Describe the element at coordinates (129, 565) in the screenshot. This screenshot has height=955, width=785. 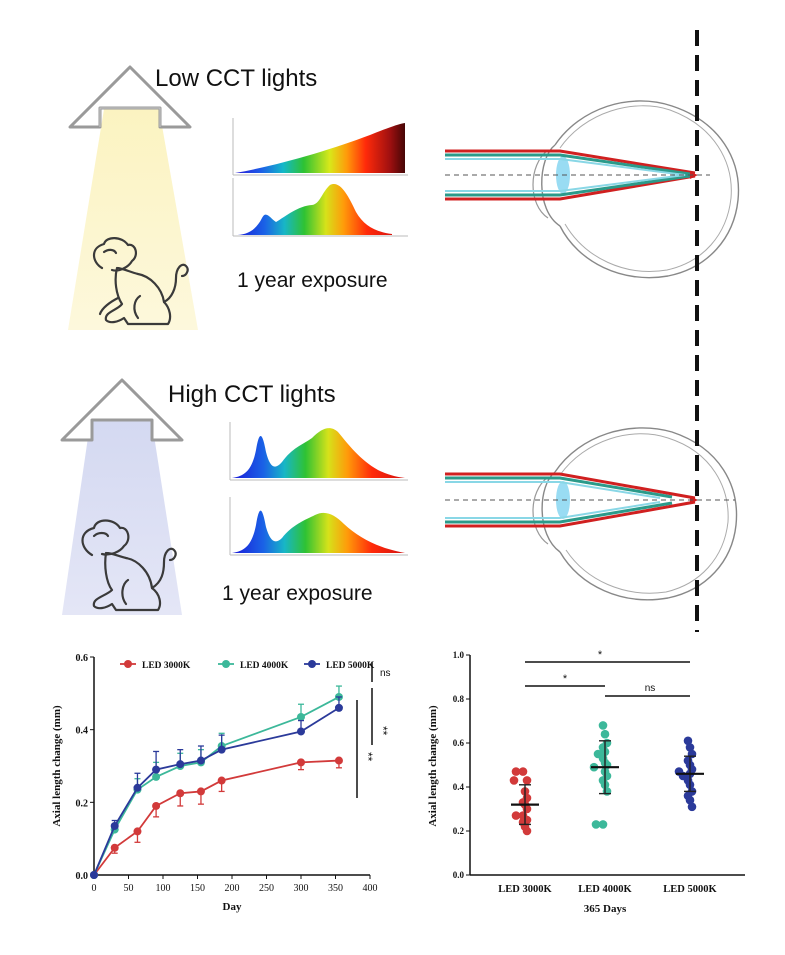
I see `high-monkey-icon` at that location.